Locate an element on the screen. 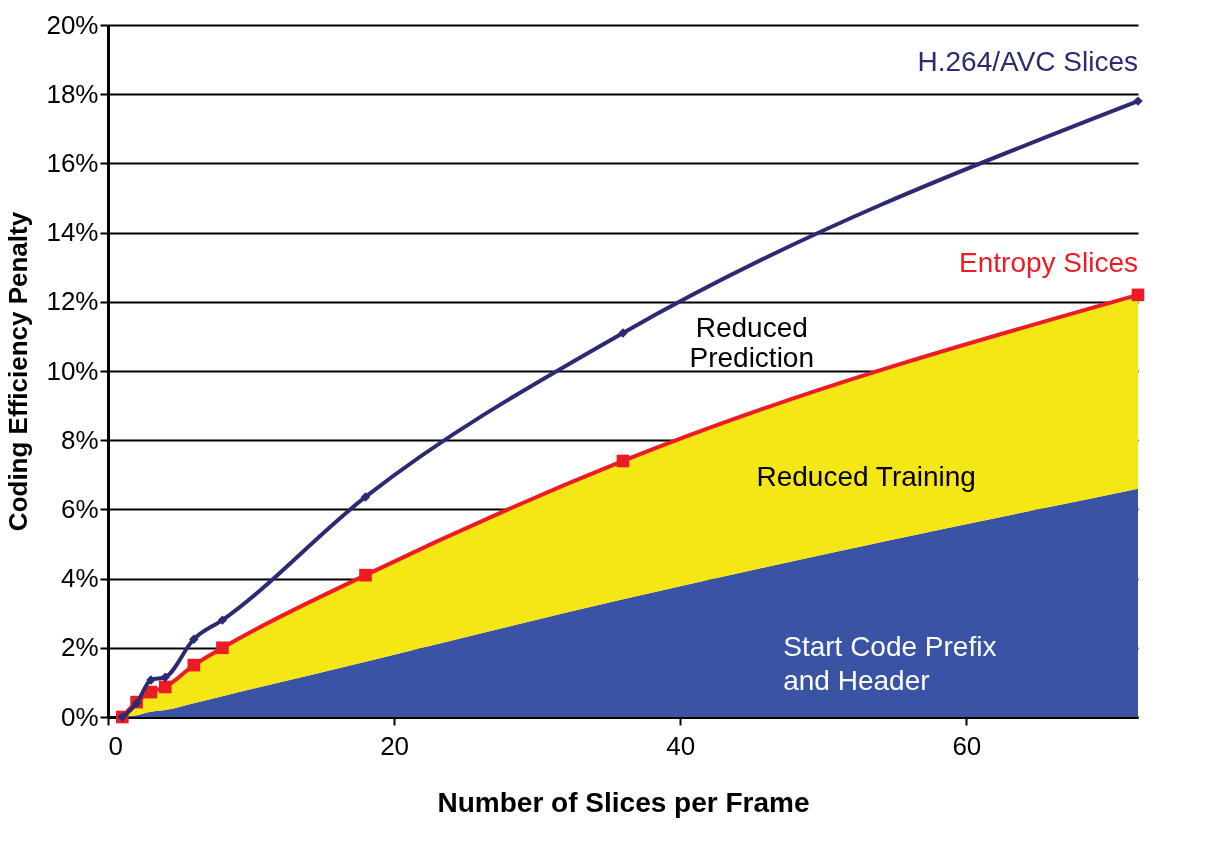 The width and height of the screenshot is (1222, 845). y-tick-label: 12% is located at coordinates (72, 301).